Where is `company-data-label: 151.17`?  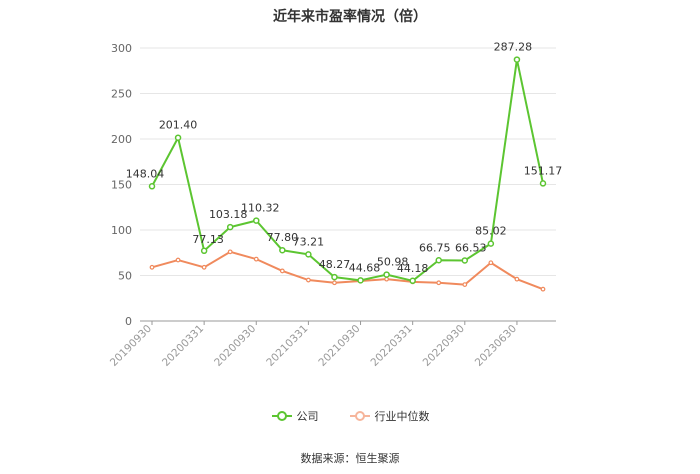 company-data-label: 151.17 is located at coordinates (543, 170).